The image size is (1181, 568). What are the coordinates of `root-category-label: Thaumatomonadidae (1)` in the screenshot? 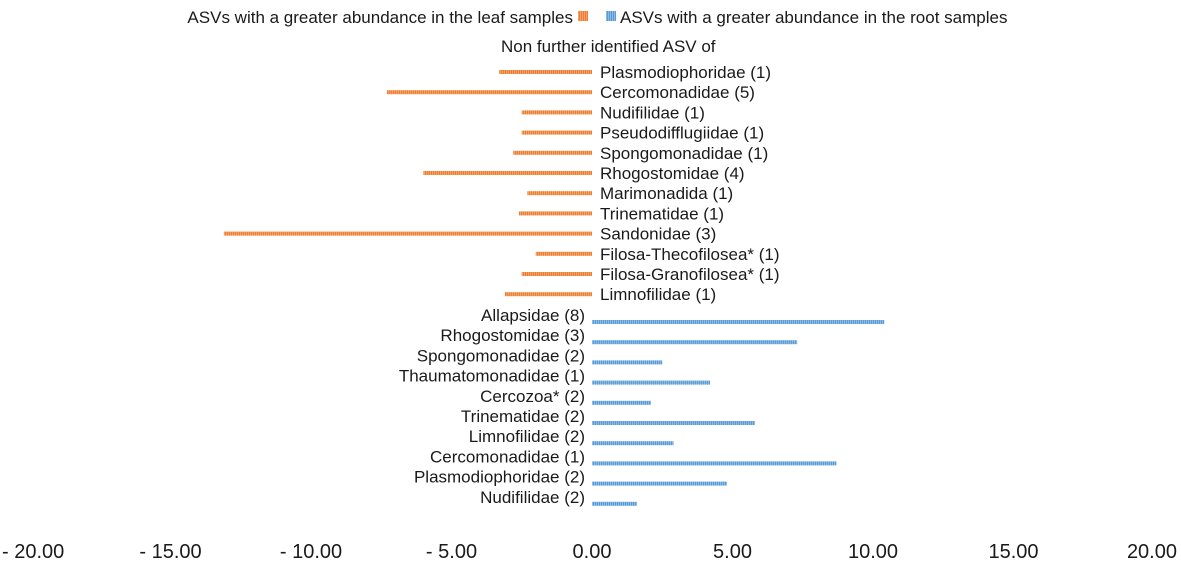 It's located at (492, 376).